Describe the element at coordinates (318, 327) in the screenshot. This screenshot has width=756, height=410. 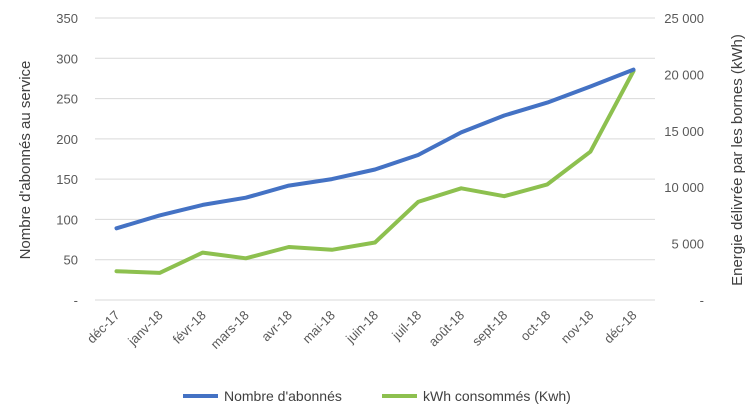
I see `x-tick-label: mai-18` at that location.